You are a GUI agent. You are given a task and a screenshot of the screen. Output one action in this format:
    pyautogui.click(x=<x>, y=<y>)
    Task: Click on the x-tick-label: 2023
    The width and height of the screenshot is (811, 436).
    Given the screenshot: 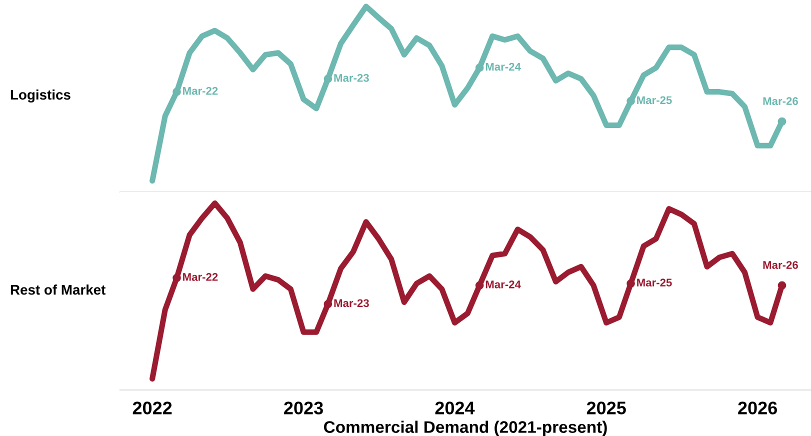 What is the action you would take?
    pyautogui.click(x=303, y=408)
    